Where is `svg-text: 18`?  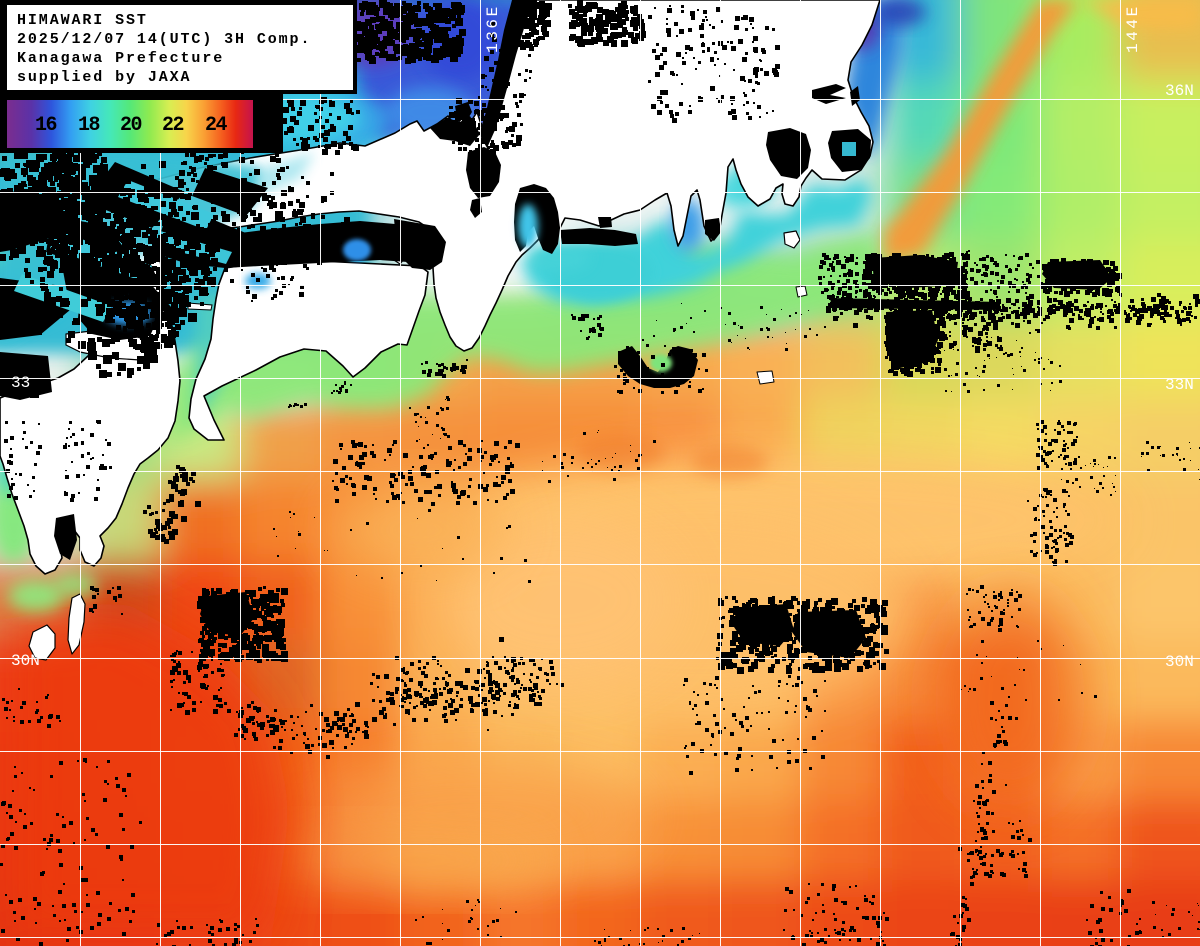
svg-text: 18 is located at coordinates (89, 125).